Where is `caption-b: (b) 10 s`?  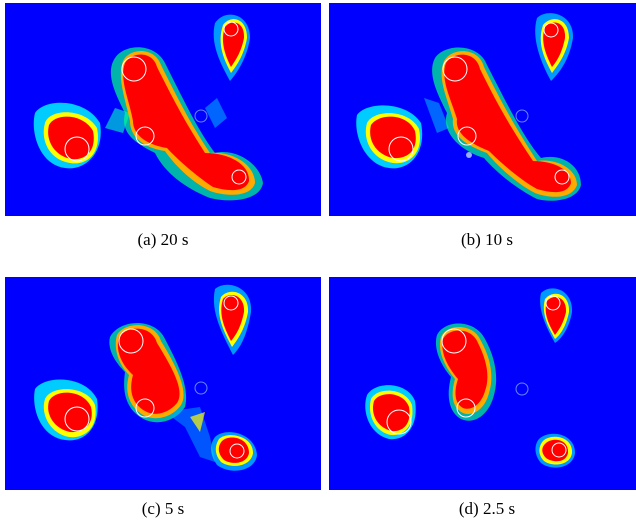
caption-b: (b) 10 s is located at coordinates (487, 239).